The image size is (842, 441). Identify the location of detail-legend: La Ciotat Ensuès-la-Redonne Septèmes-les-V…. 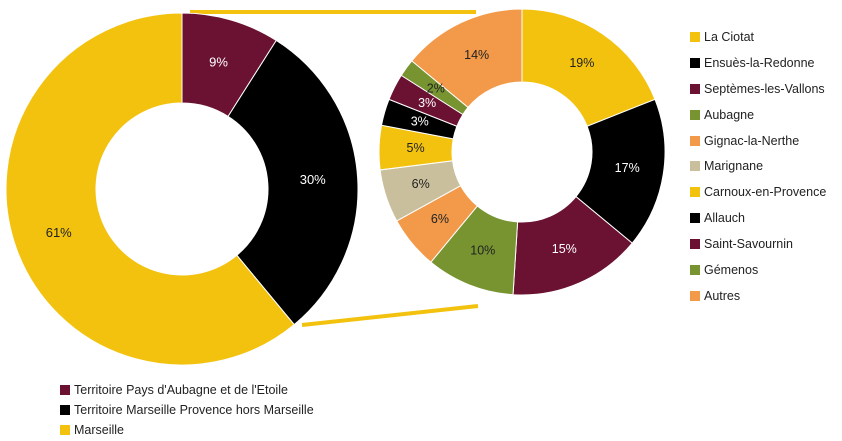
(758, 166).